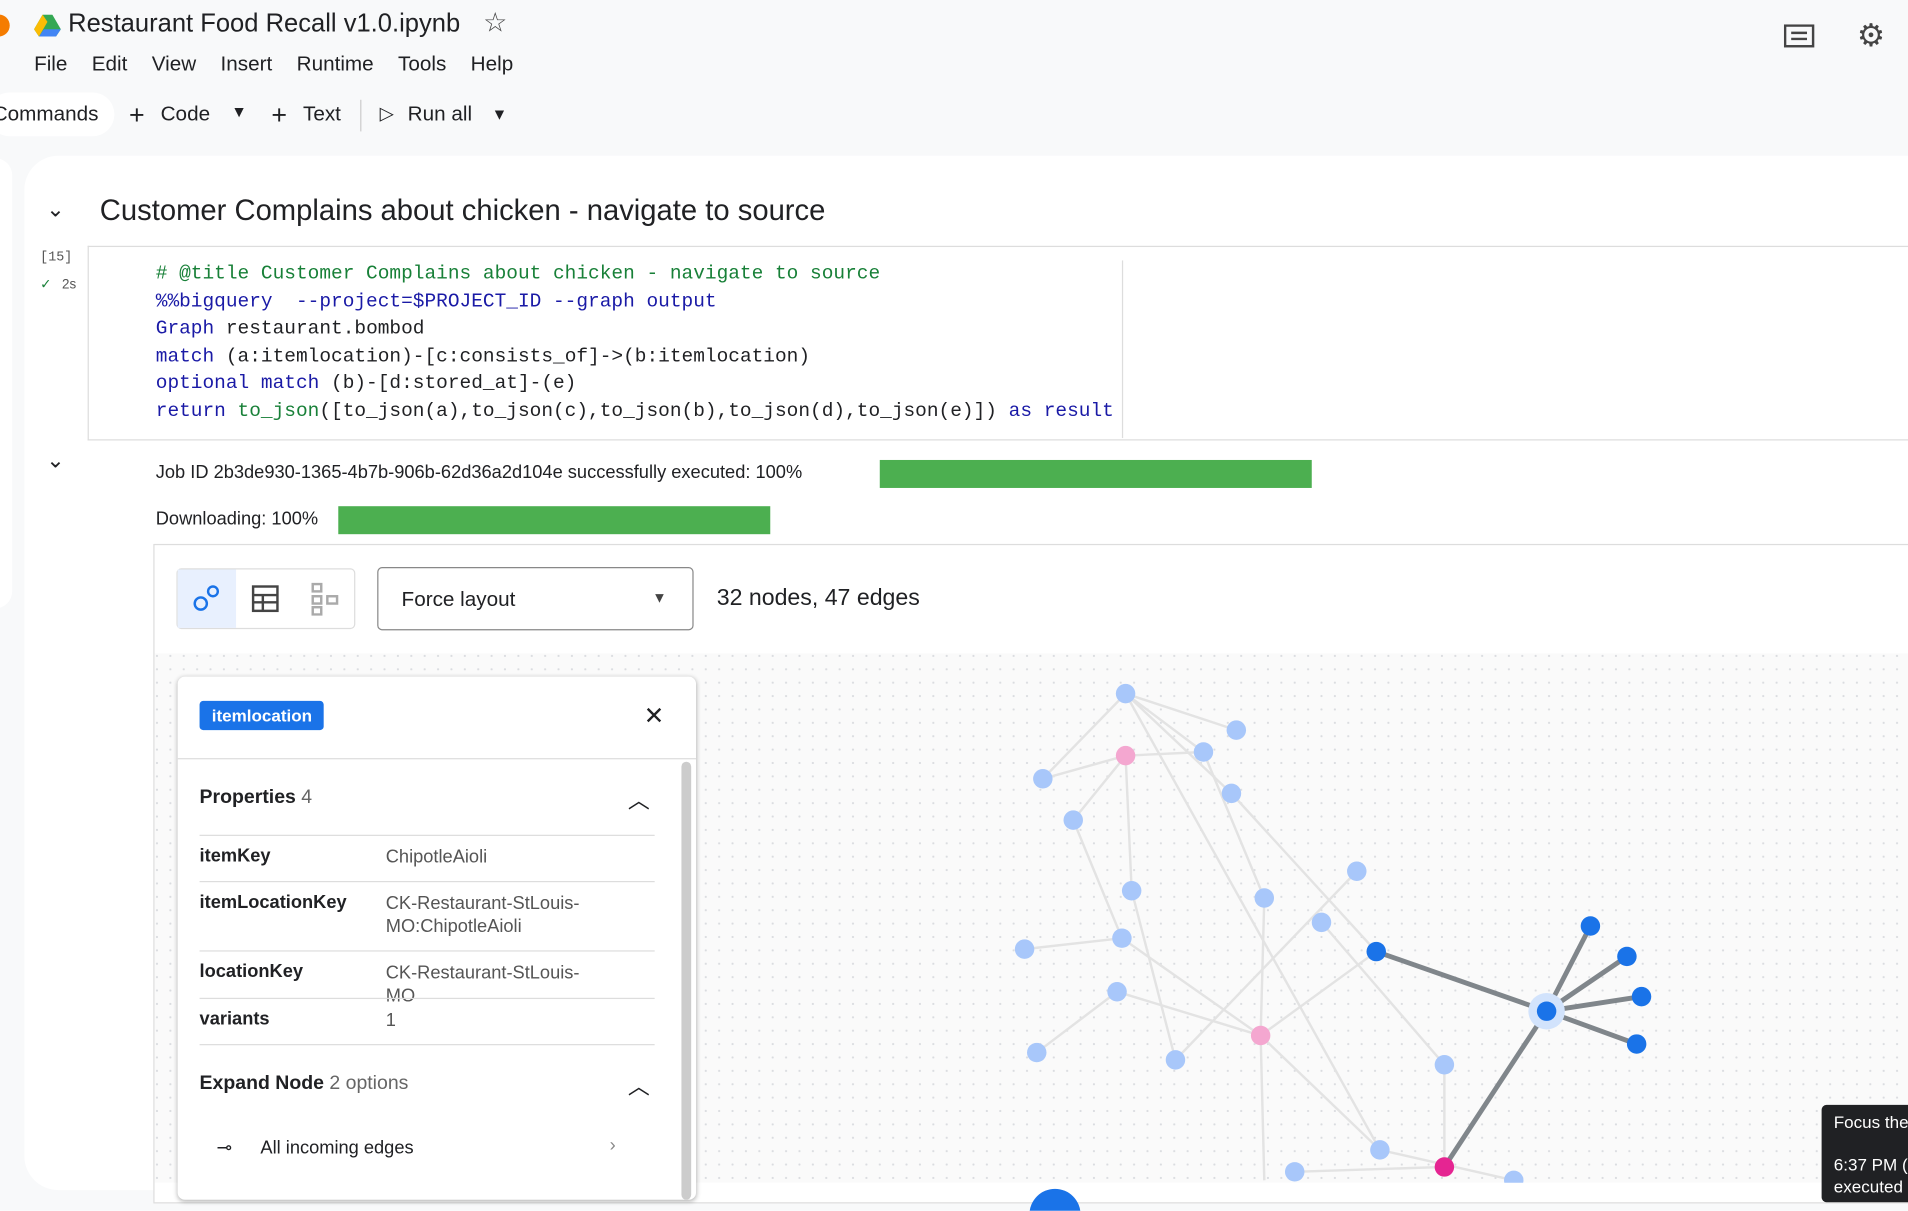 Image resolution: width=1908 pixels, height=1211 pixels. What do you see at coordinates (251, 971) in the screenshot?
I see `property-key: locationKey` at bounding box center [251, 971].